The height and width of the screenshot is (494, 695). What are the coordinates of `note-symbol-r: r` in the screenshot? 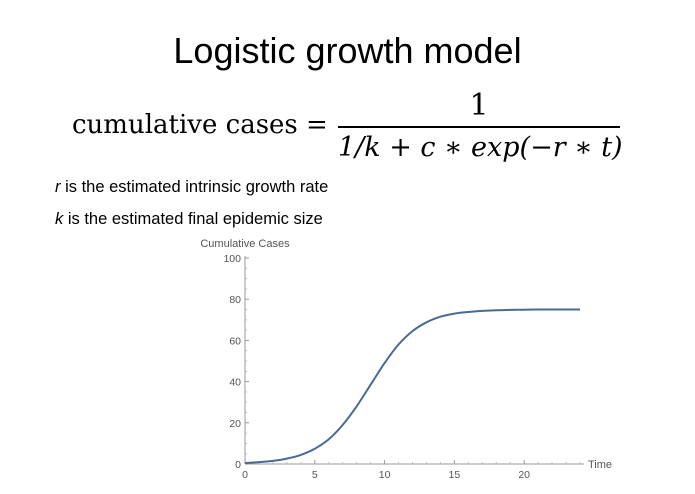 It's located at (58, 187).